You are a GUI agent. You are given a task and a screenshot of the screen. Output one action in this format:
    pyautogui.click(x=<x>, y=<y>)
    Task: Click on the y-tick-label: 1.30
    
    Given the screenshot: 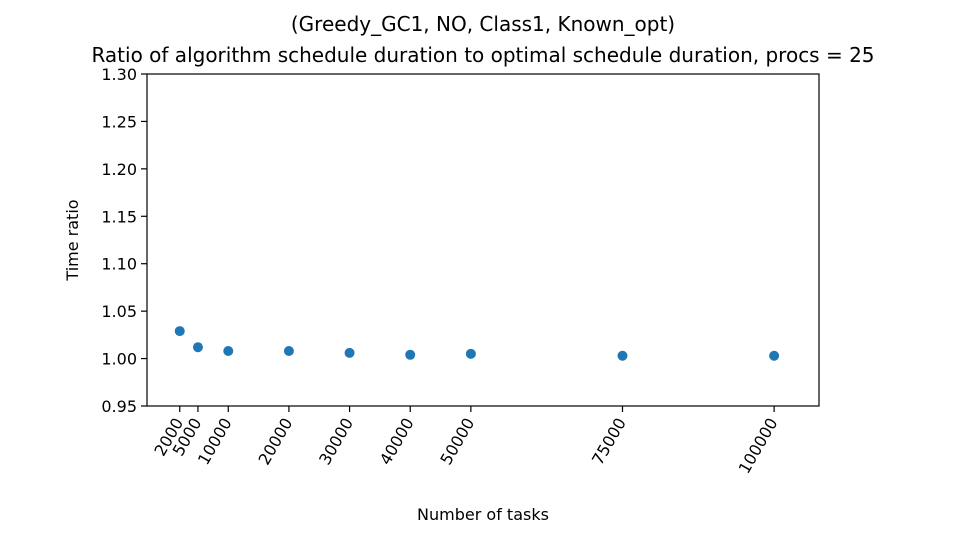 What is the action you would take?
    pyautogui.click(x=119, y=74)
    